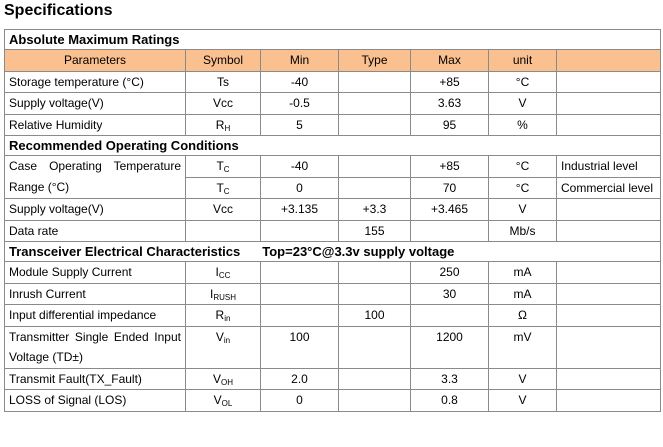 This screenshot has height=447, width=663. What do you see at coordinates (224, 275) in the screenshot?
I see `symbol-sub: CC` at bounding box center [224, 275].